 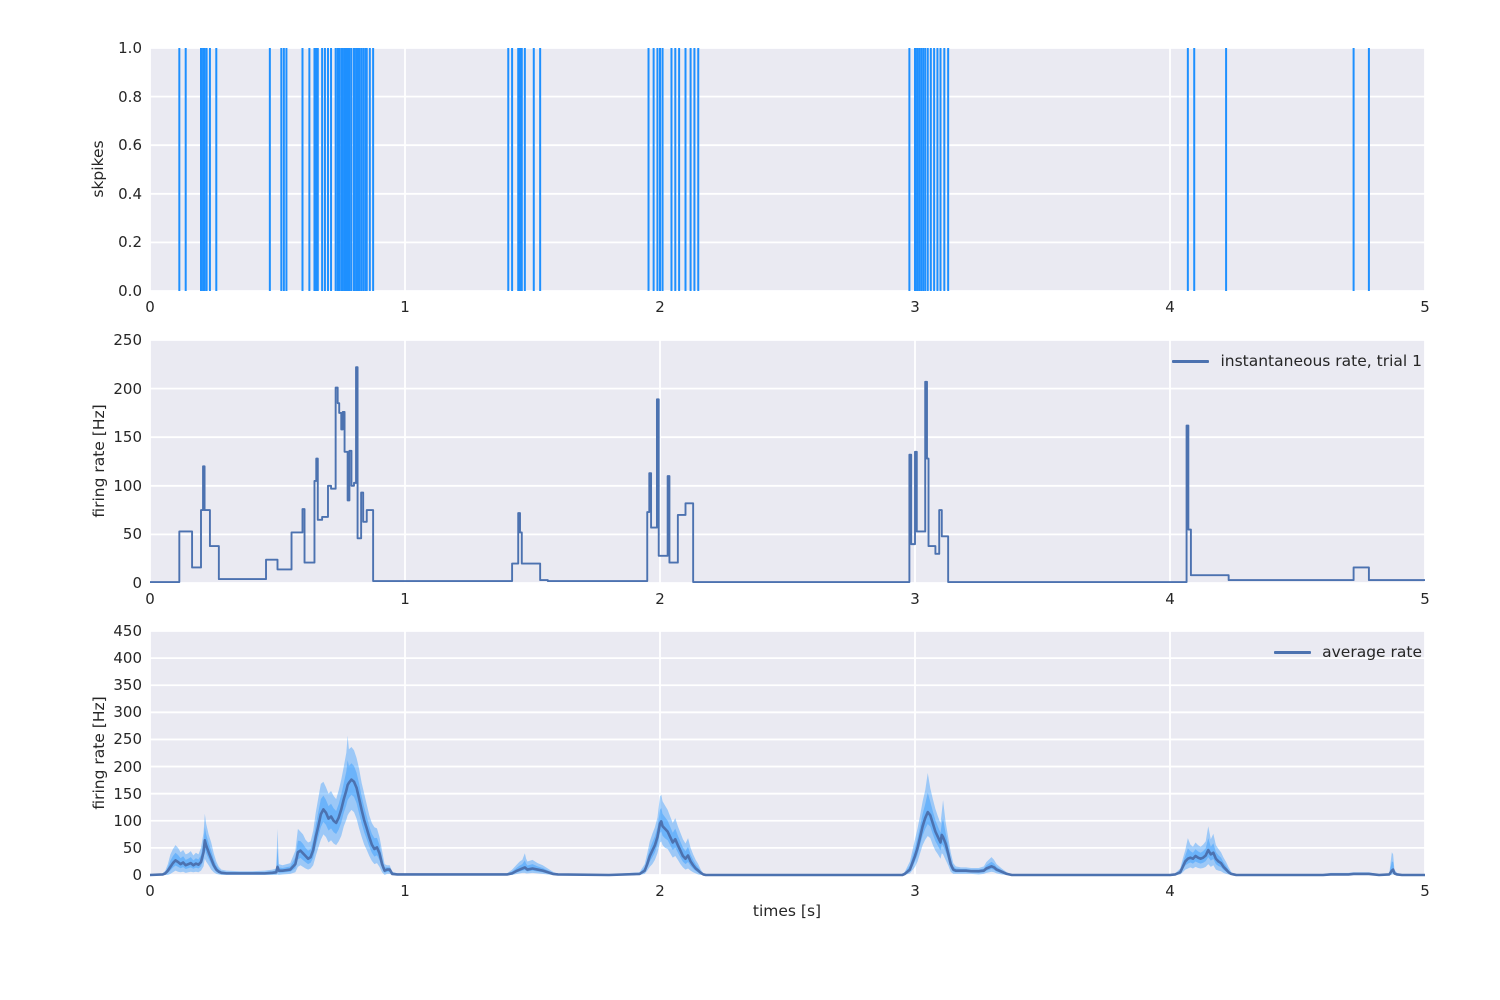 I want to click on y-tick-label: 0.4, so click(x=130, y=193).